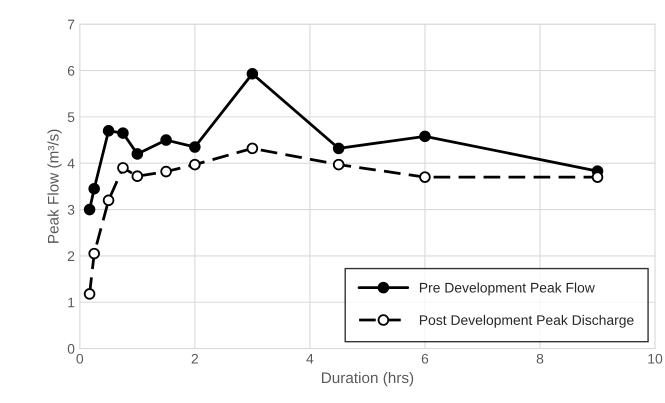 The image size is (665, 403). I want to click on x-tick-label: 8, so click(540, 359).